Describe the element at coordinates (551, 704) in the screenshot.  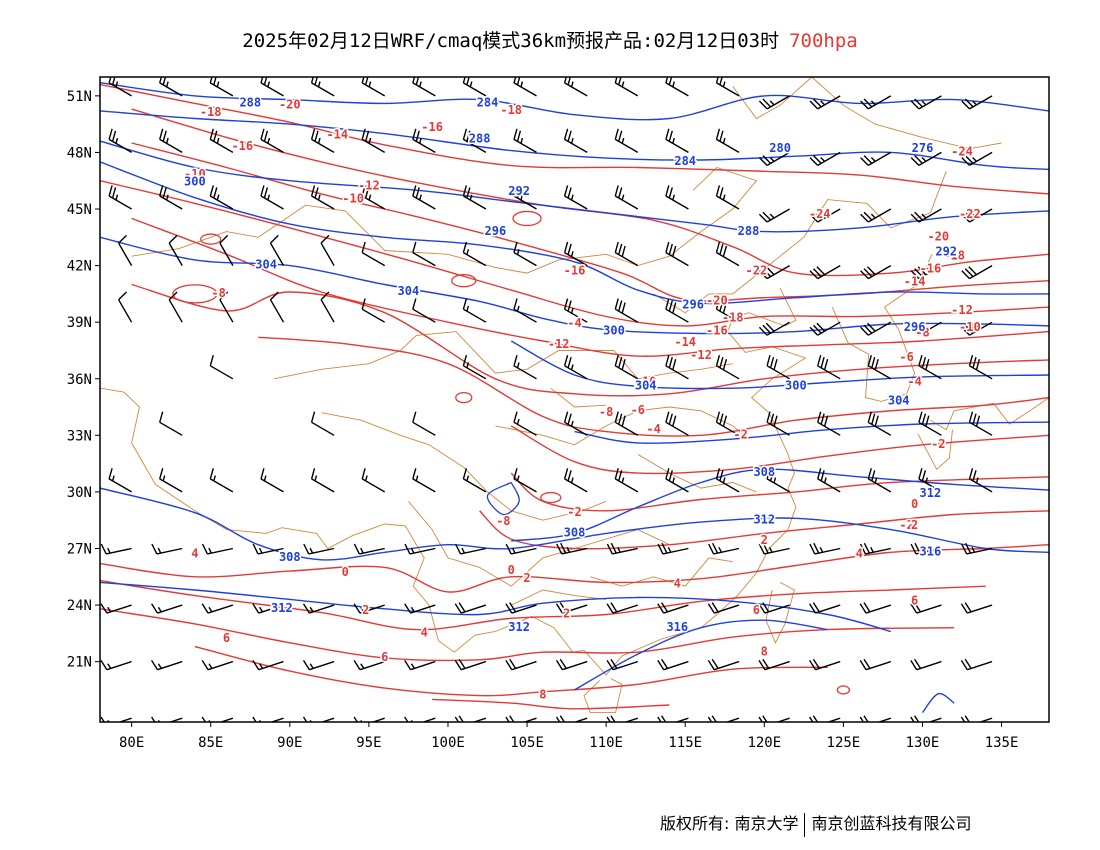
I see `isotherm-line` at that location.